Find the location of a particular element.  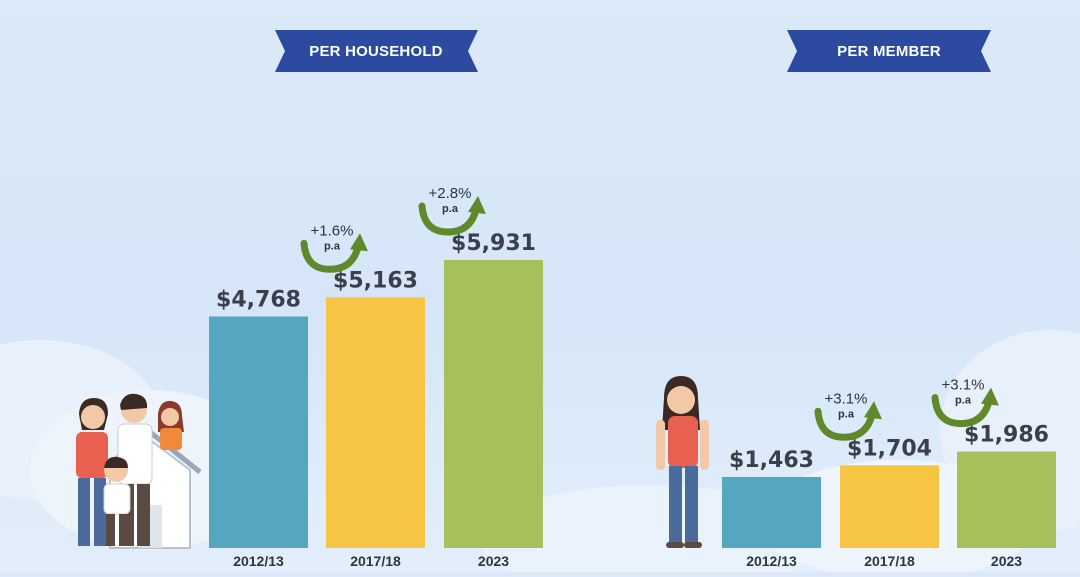

chart-title-member: PER MEMBER is located at coordinates (889, 51).